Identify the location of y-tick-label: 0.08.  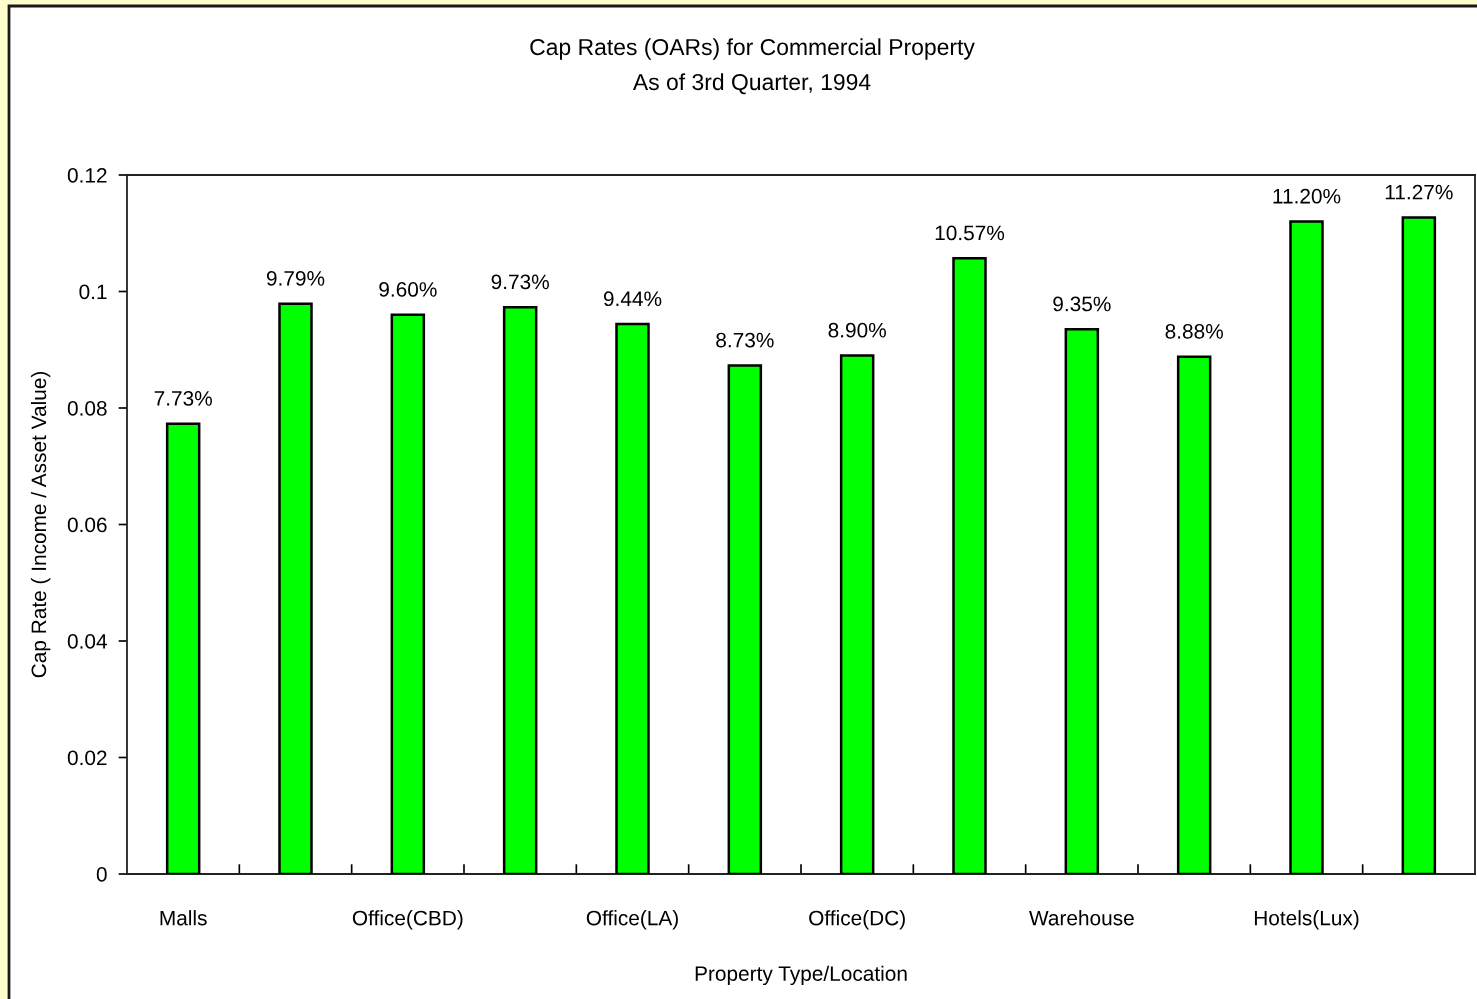
(87, 408).